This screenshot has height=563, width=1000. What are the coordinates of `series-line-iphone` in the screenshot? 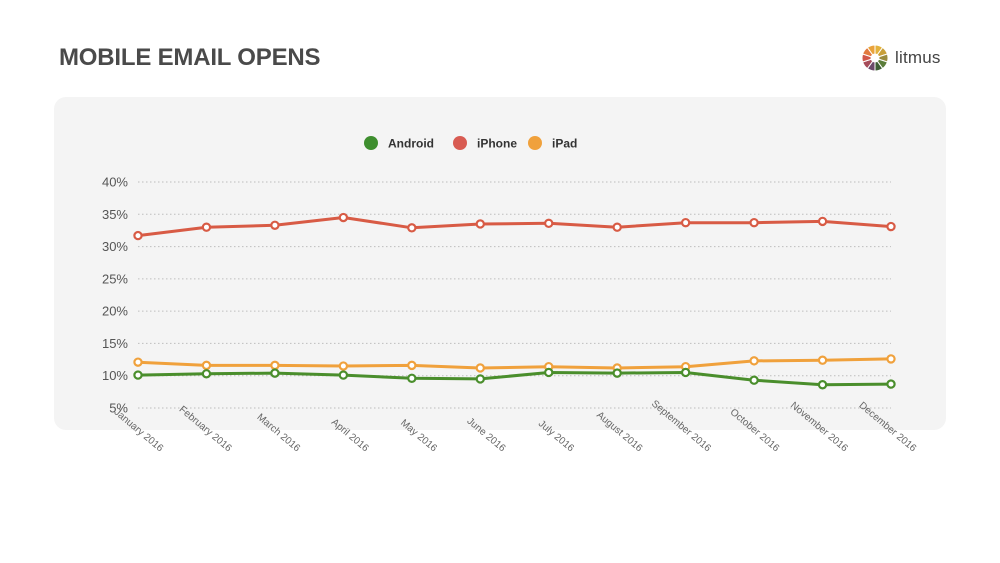 It's located at (514, 227).